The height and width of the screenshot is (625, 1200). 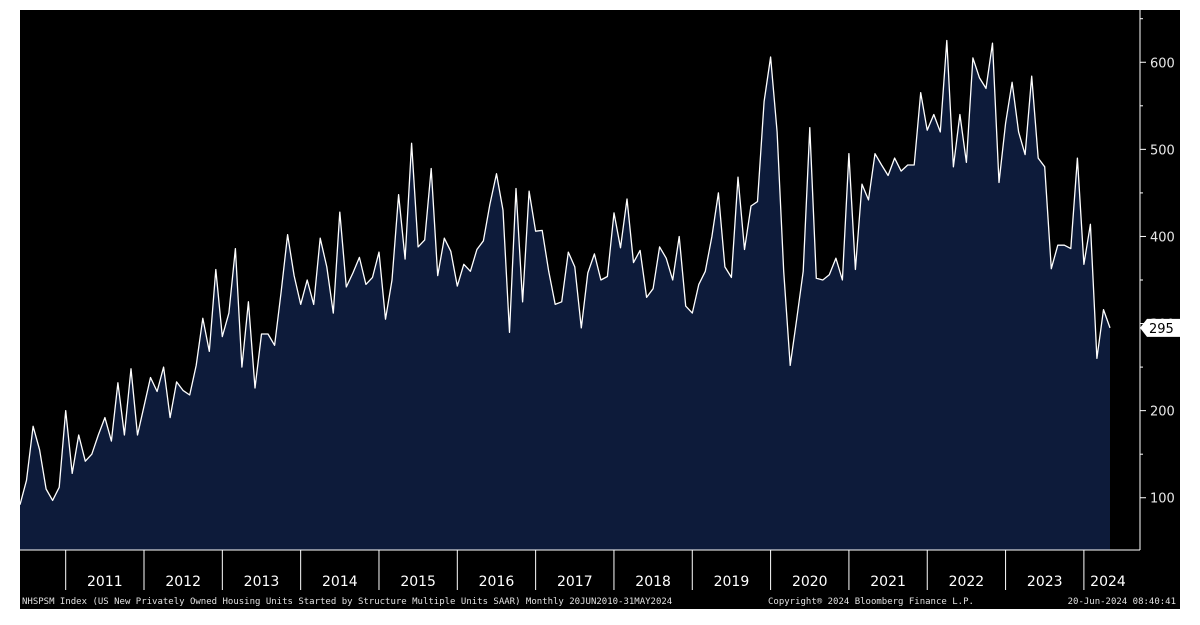 I want to click on x-year-label: 2013, so click(x=262, y=582).